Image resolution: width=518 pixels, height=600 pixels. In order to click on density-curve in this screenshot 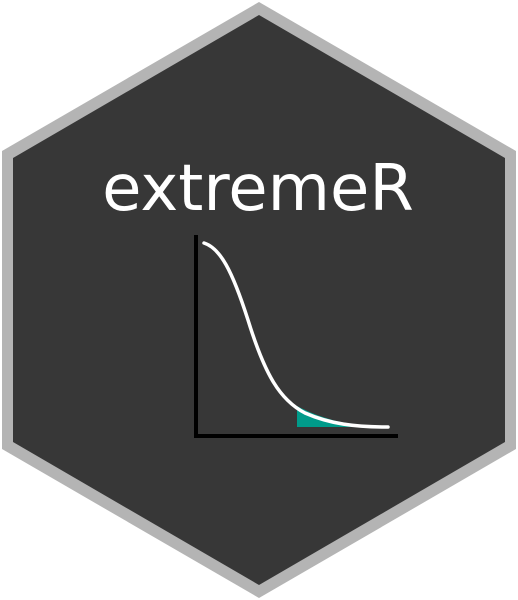, I will do `click(296, 335)`.